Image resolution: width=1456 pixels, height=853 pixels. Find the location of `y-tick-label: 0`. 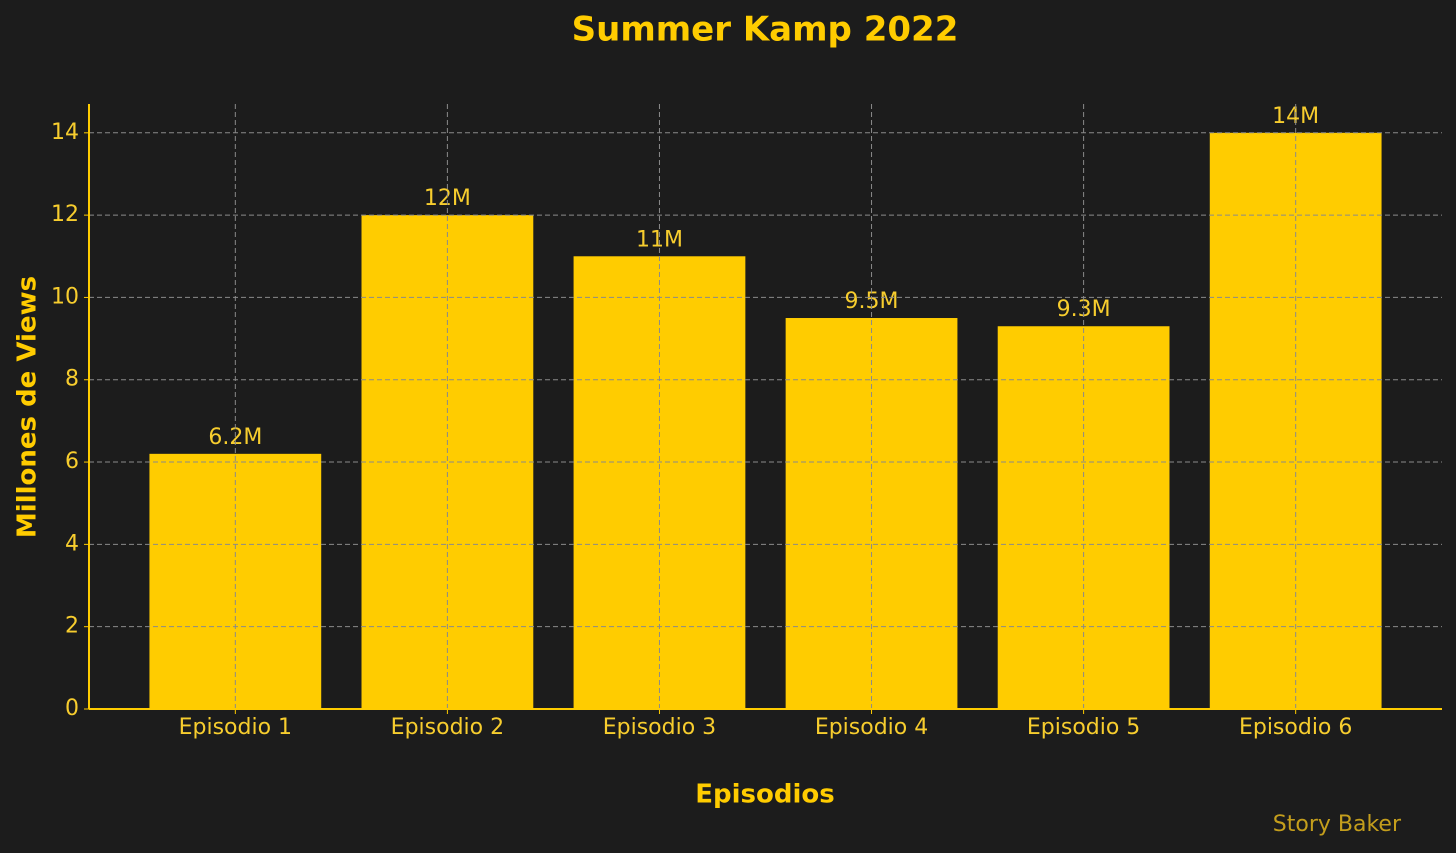

y-tick-label: 0 is located at coordinates (72, 708).